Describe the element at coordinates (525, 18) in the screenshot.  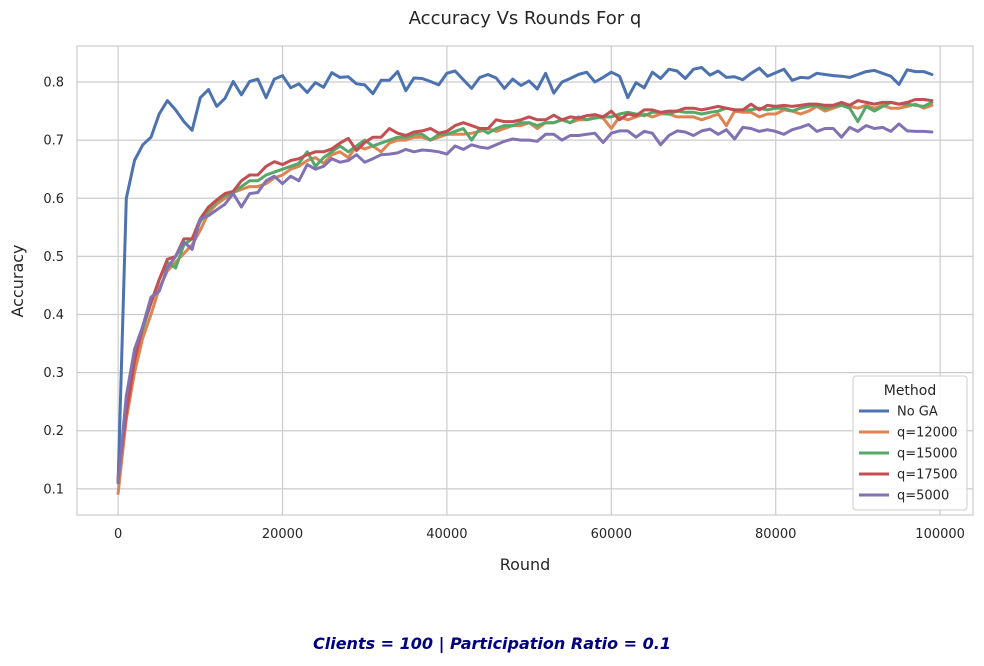
I see `chart-title: Accuracy Vs Rounds For q` at that location.